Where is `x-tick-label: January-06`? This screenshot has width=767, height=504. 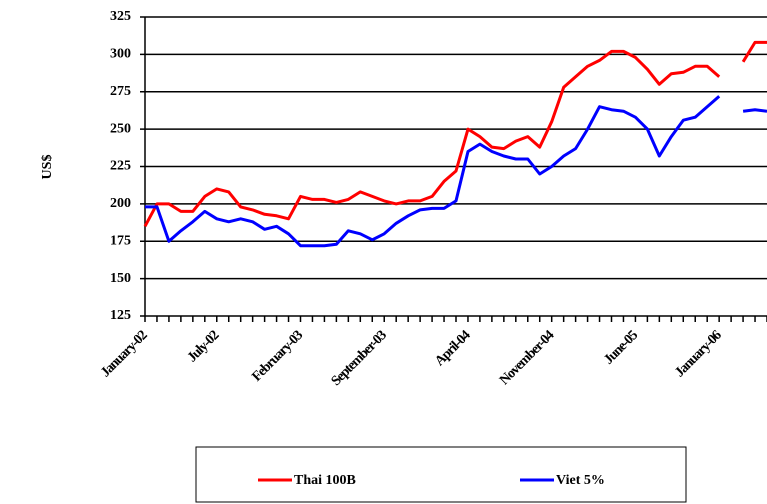 x-tick-label: January-06 is located at coordinates (698, 354).